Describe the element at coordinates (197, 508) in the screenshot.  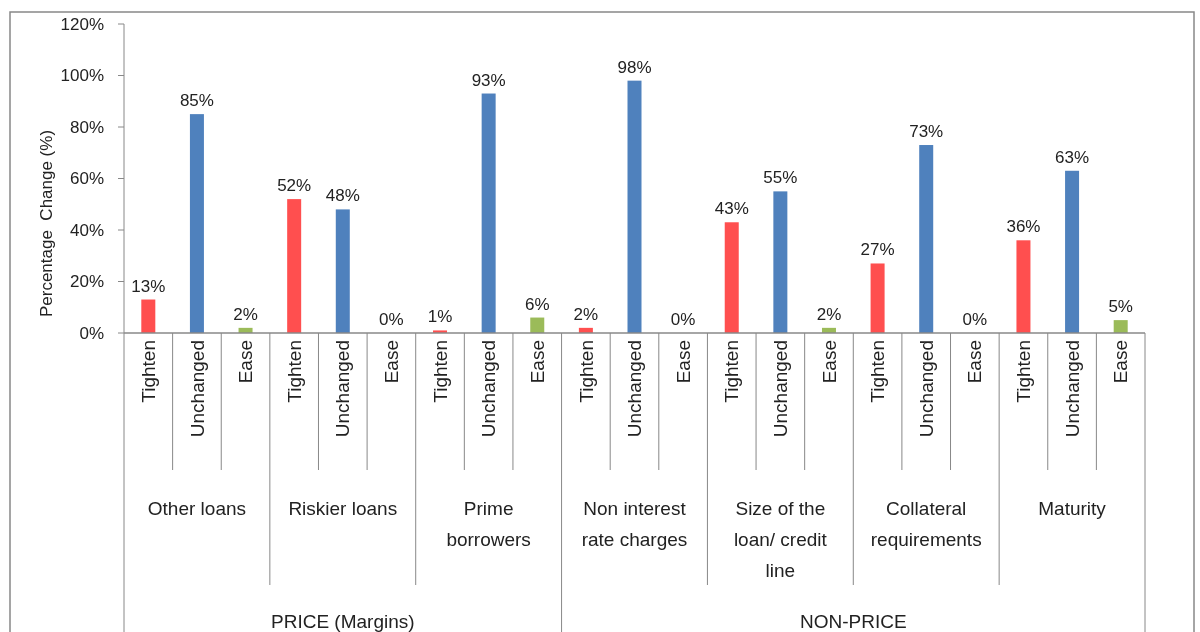
I see `text: Other loans` at that location.